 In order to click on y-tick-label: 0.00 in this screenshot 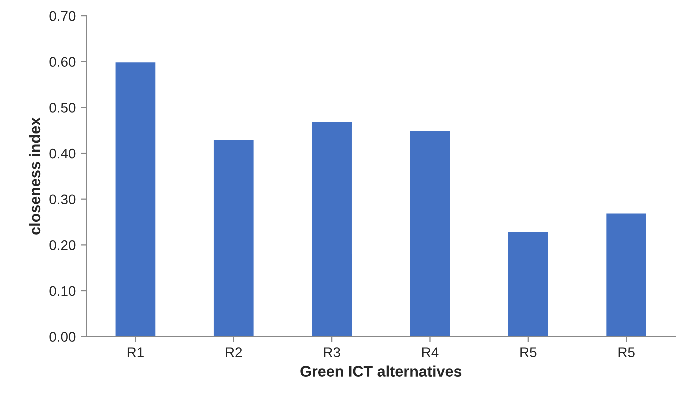, I will do `click(63, 337)`.